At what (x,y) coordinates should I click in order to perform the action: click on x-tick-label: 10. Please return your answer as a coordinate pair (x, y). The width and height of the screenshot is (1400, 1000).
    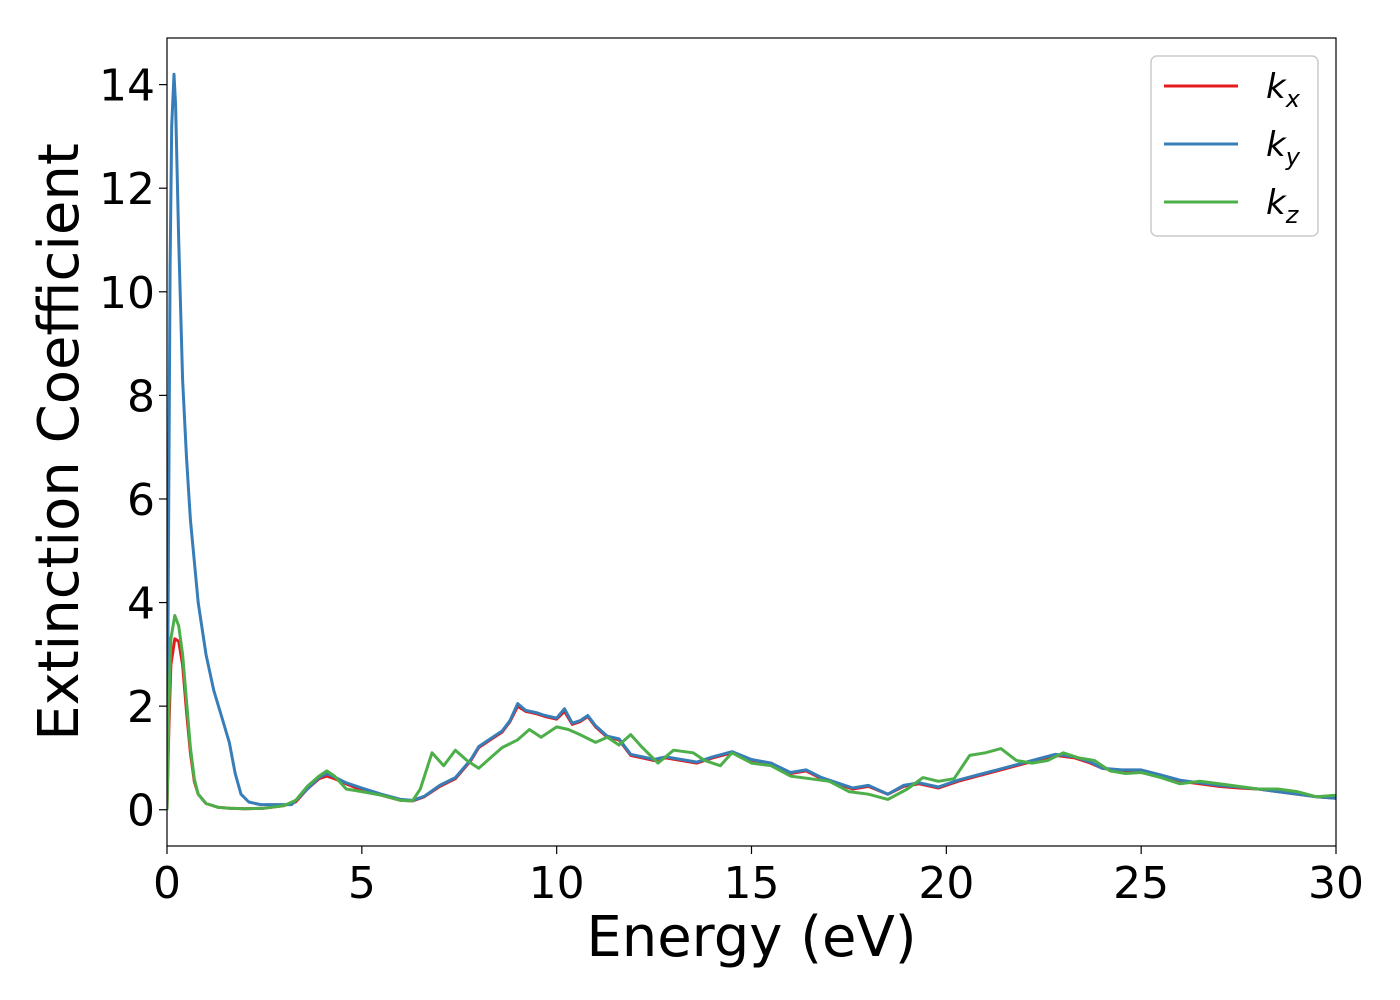
    Looking at the image, I should click on (557, 883).